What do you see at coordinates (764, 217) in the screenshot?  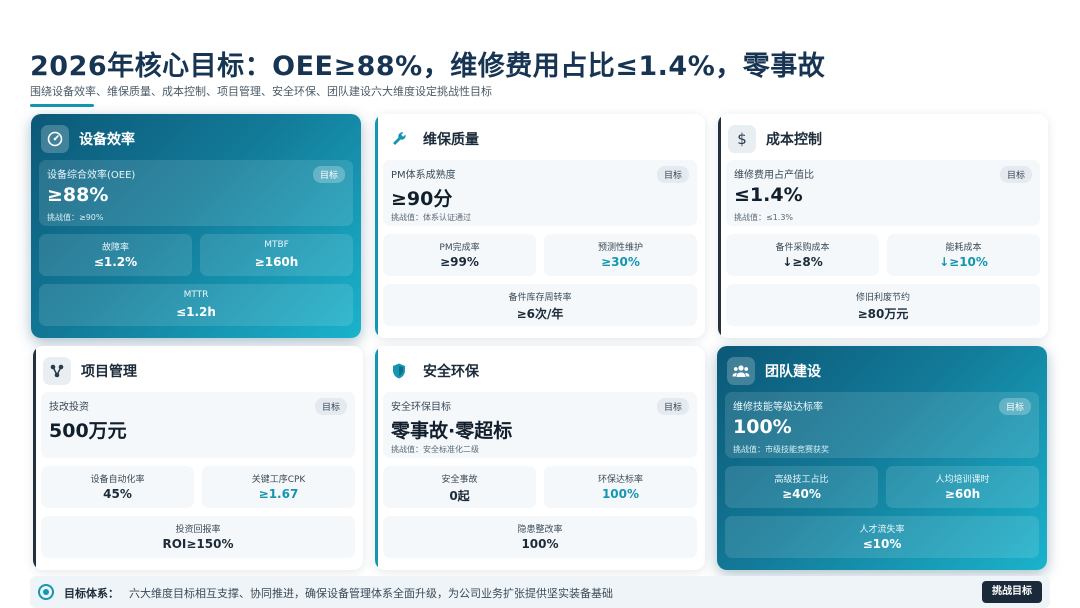 I see `challenge-value: 挑战值：≤1.3%` at bounding box center [764, 217].